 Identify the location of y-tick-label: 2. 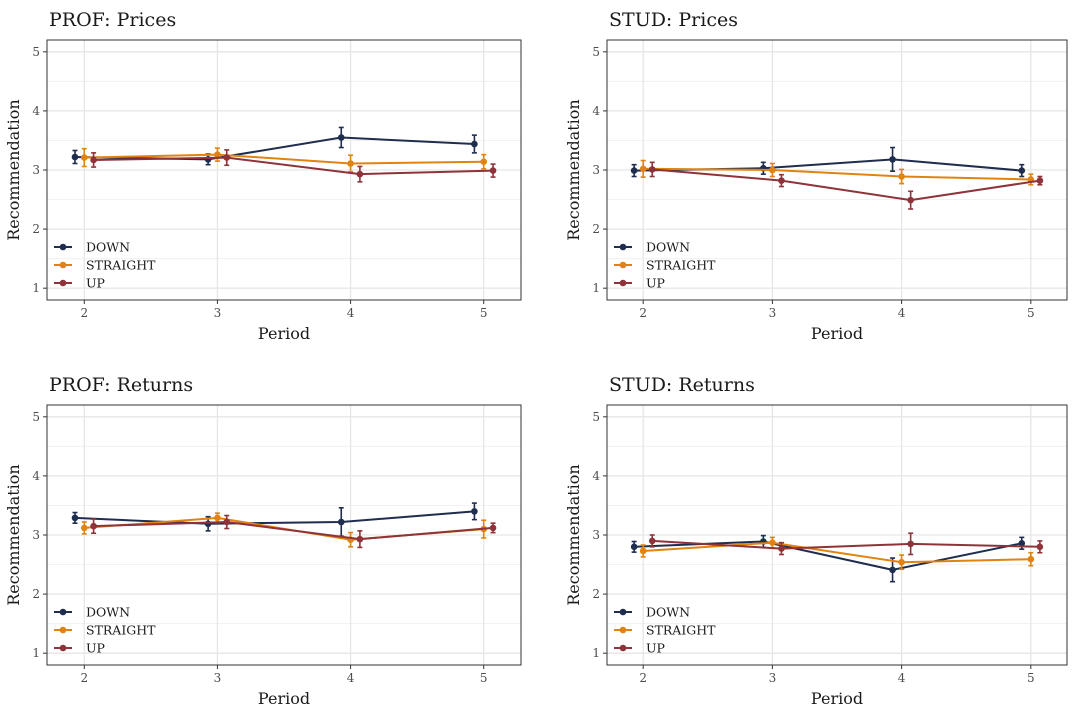
(596, 594).